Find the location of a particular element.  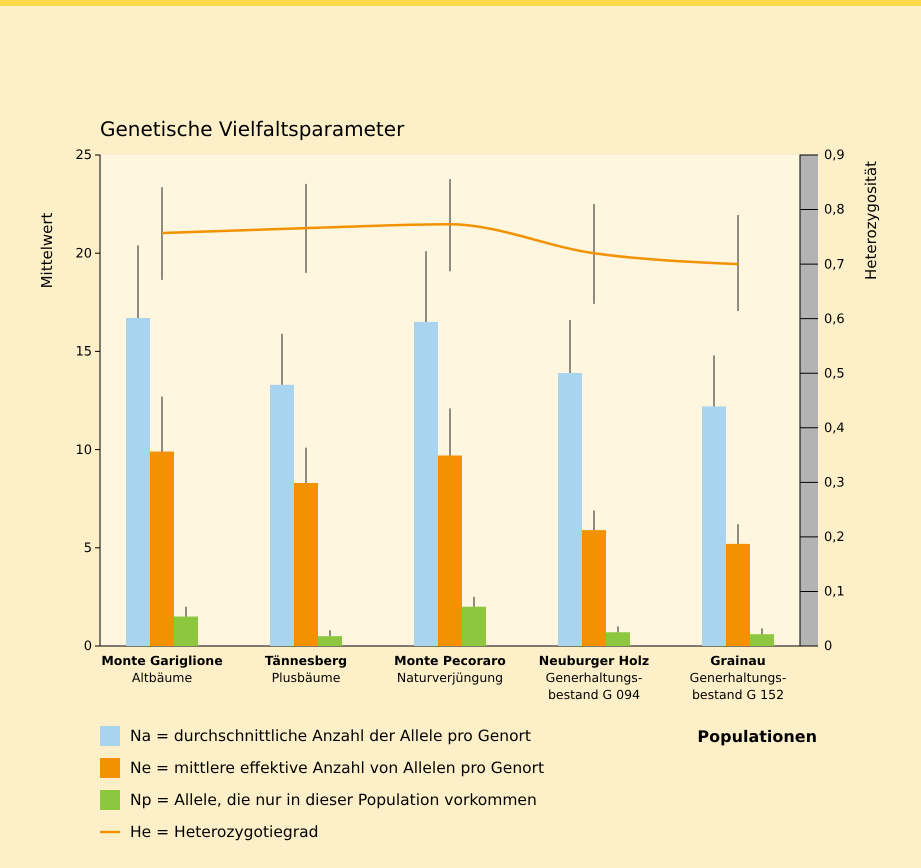

x-tick-label: Tännesberg Plusbäume is located at coordinates (306, 669).